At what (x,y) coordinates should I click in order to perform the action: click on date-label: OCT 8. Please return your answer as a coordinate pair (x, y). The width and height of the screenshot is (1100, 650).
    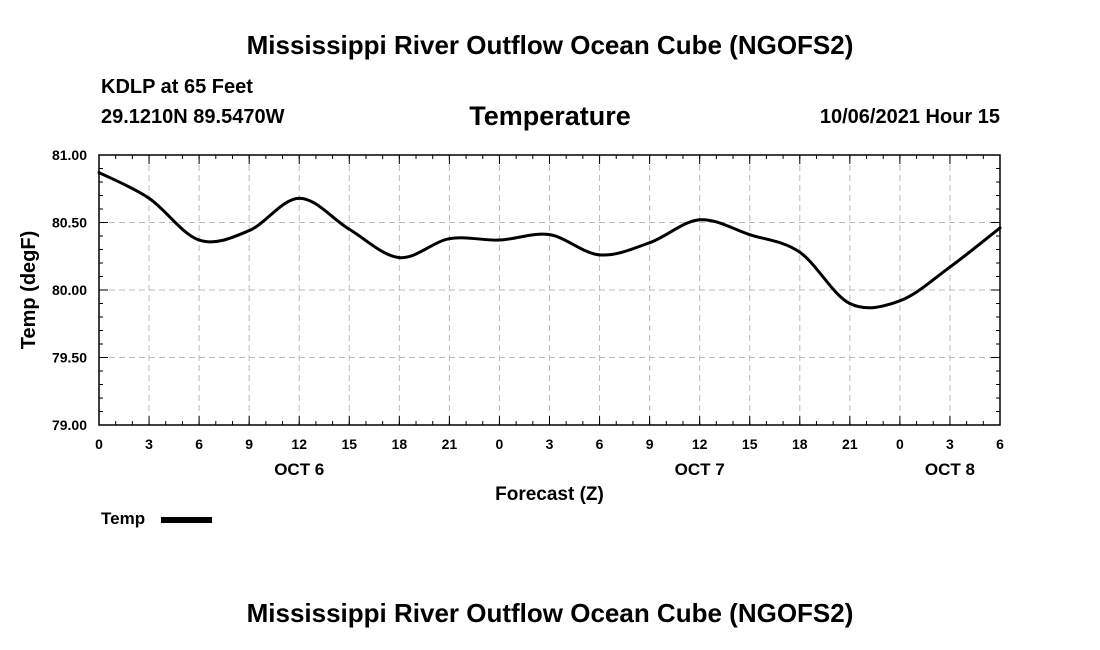
    Looking at the image, I should click on (950, 469).